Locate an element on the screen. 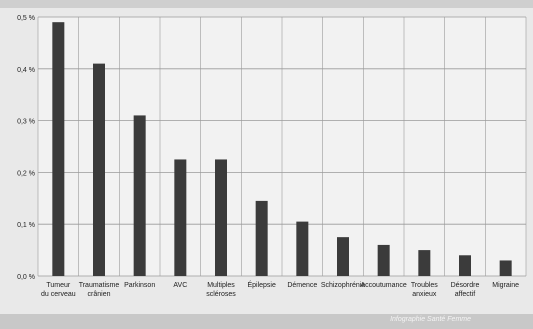 This screenshot has width=533, height=329. x-tick-label: Parkinson is located at coordinates (139, 285).